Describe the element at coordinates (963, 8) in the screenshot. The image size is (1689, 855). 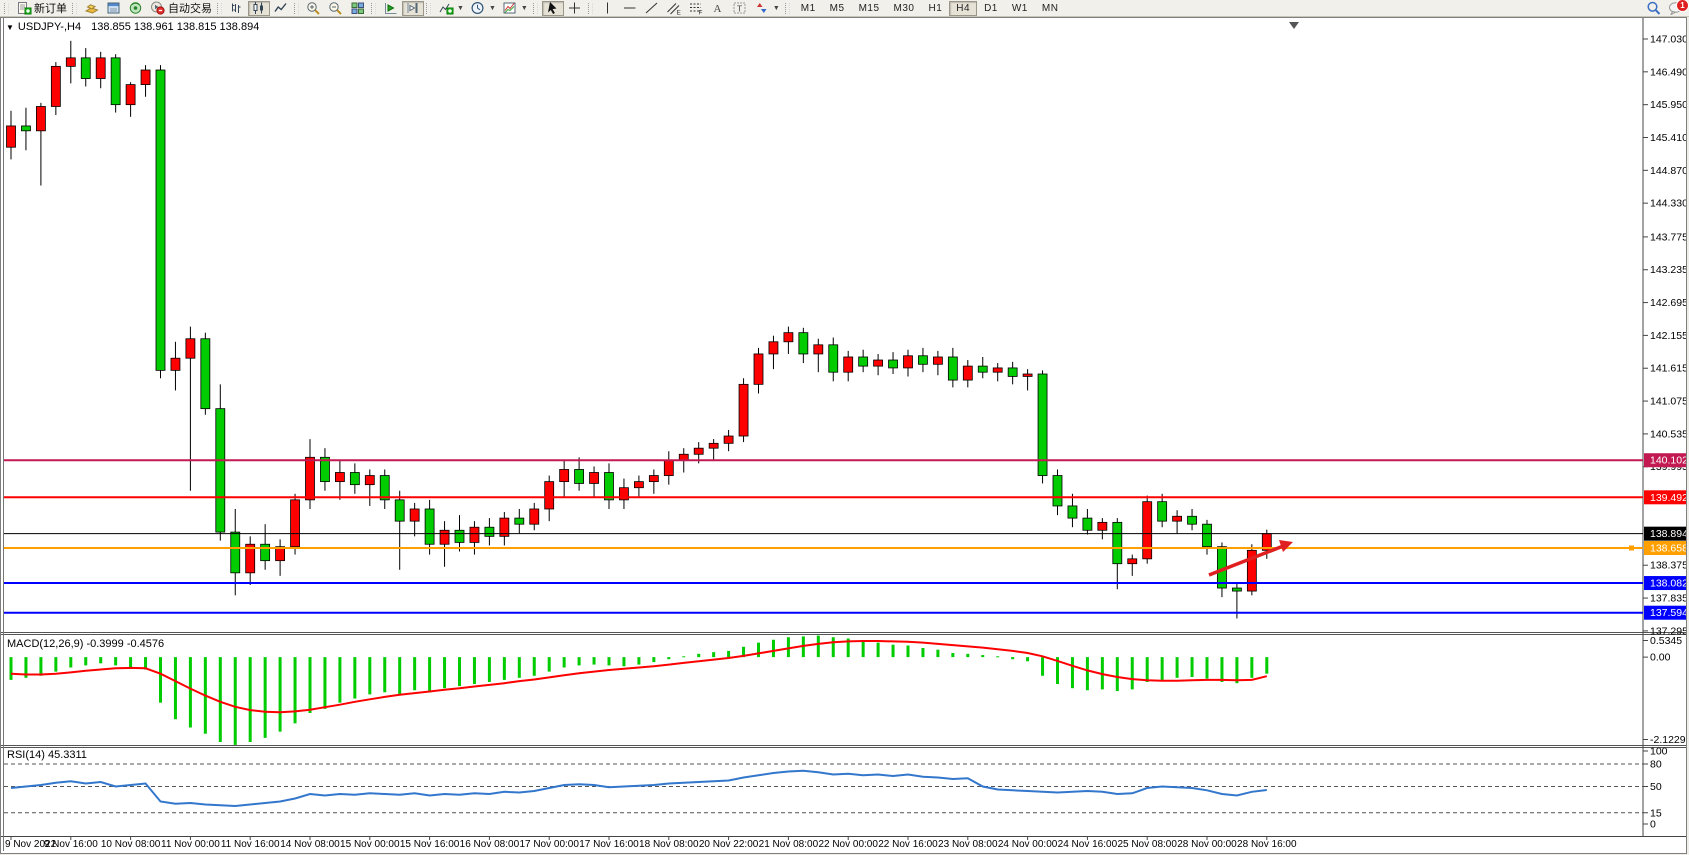
I see `timeframe-H4-button: H4` at that location.